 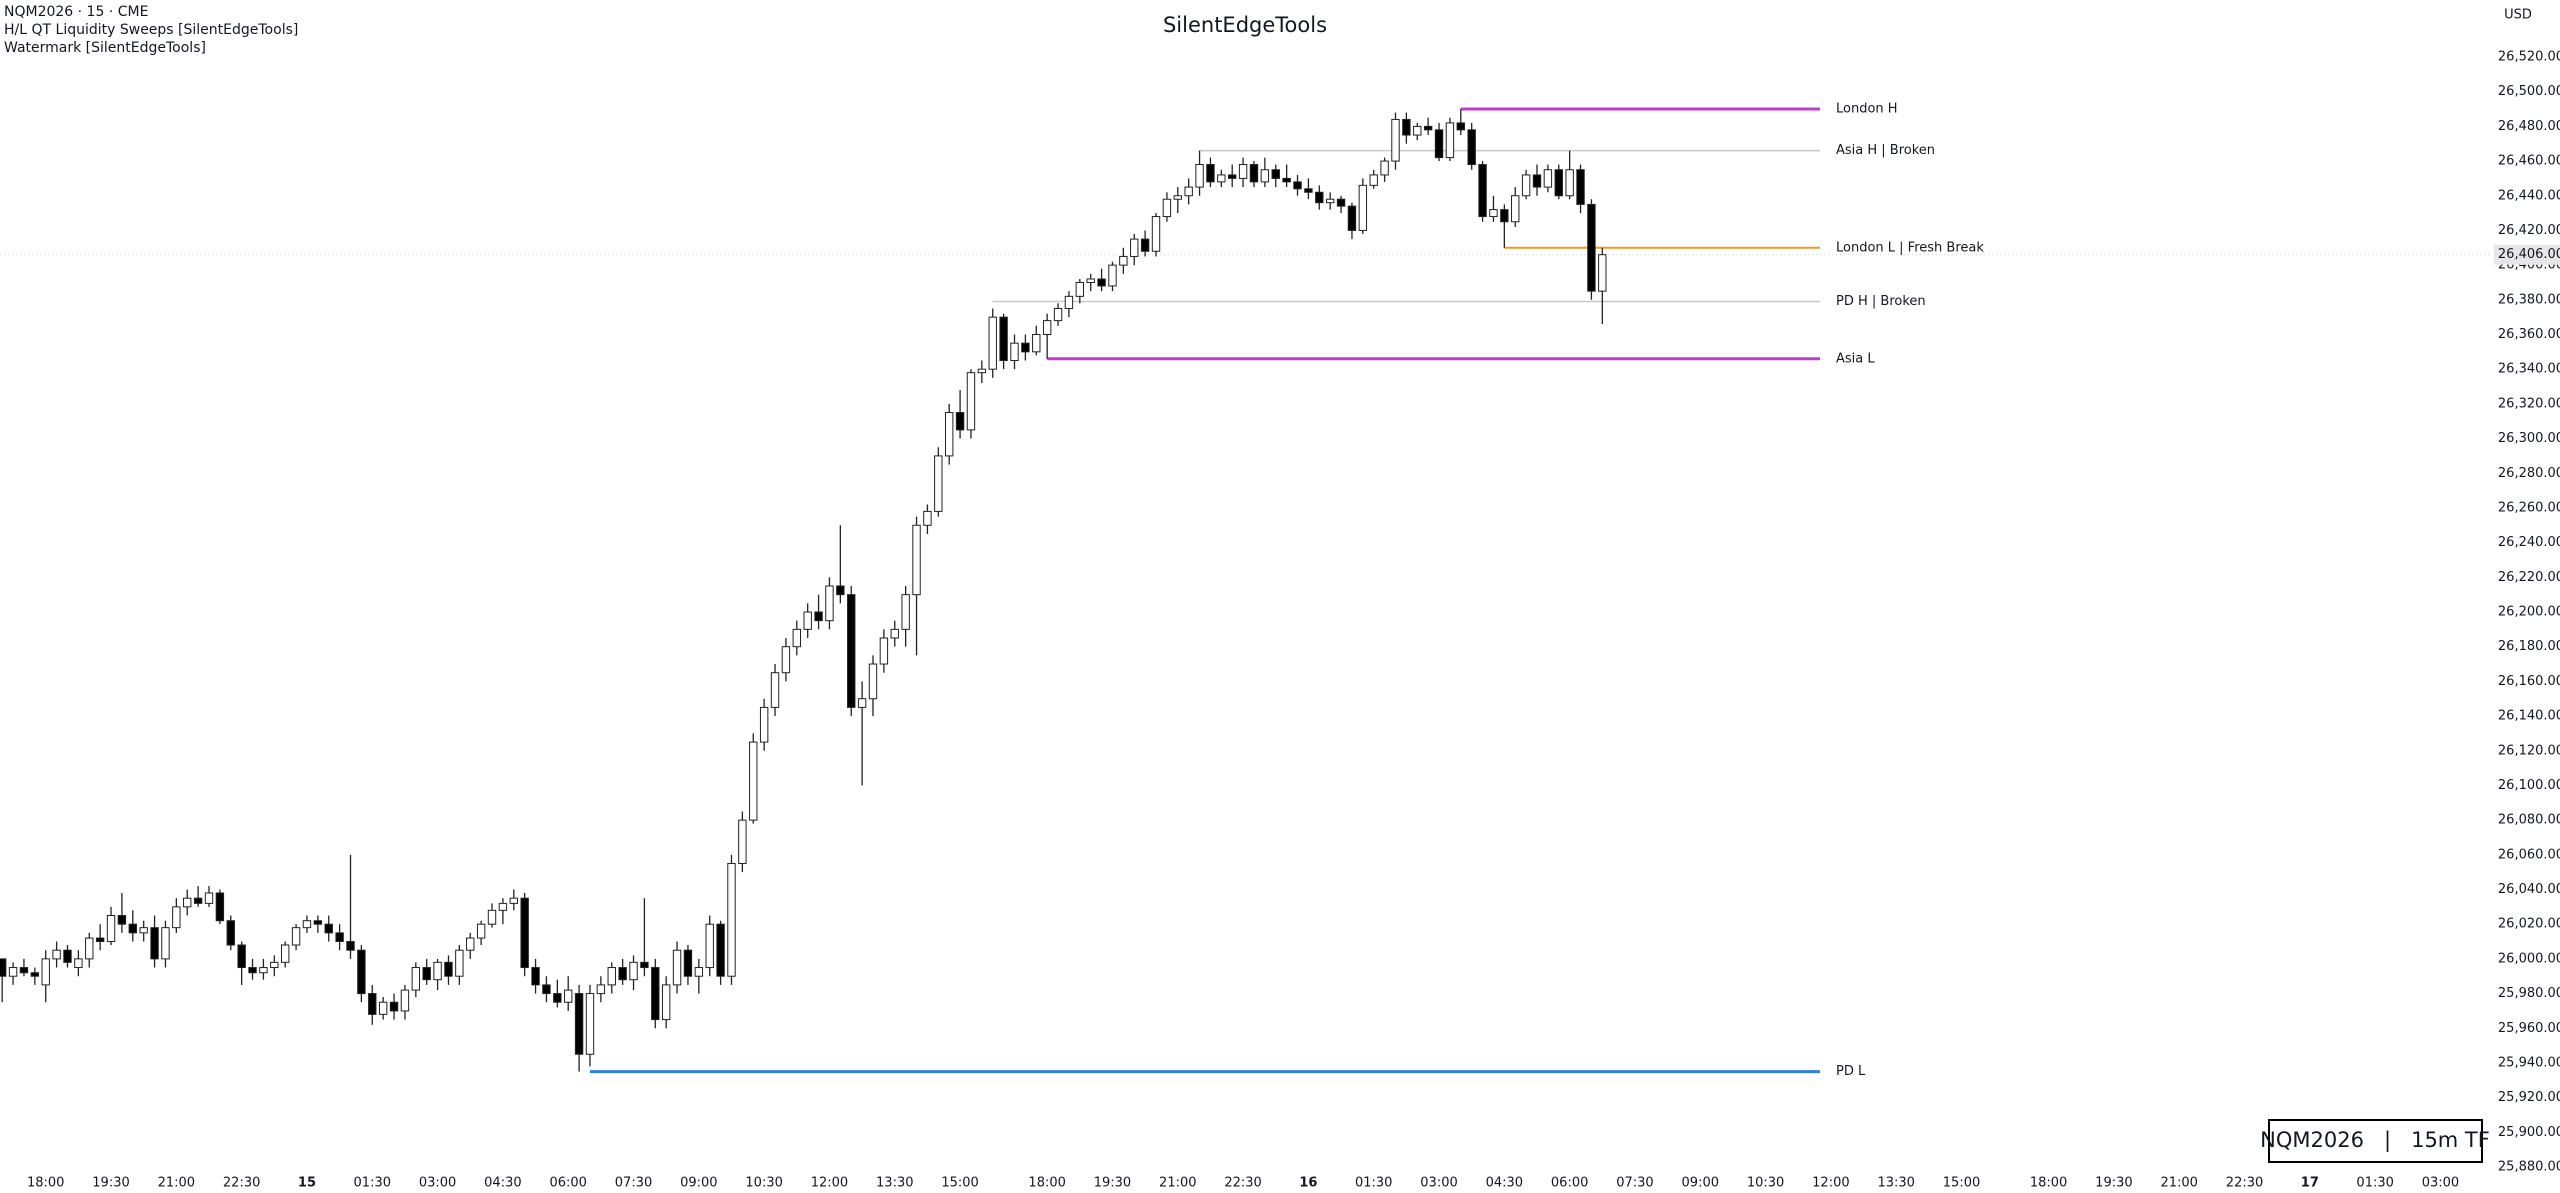 What do you see at coordinates (2529, 91) in the screenshot?
I see `y-tick-label: 26,500.00` at bounding box center [2529, 91].